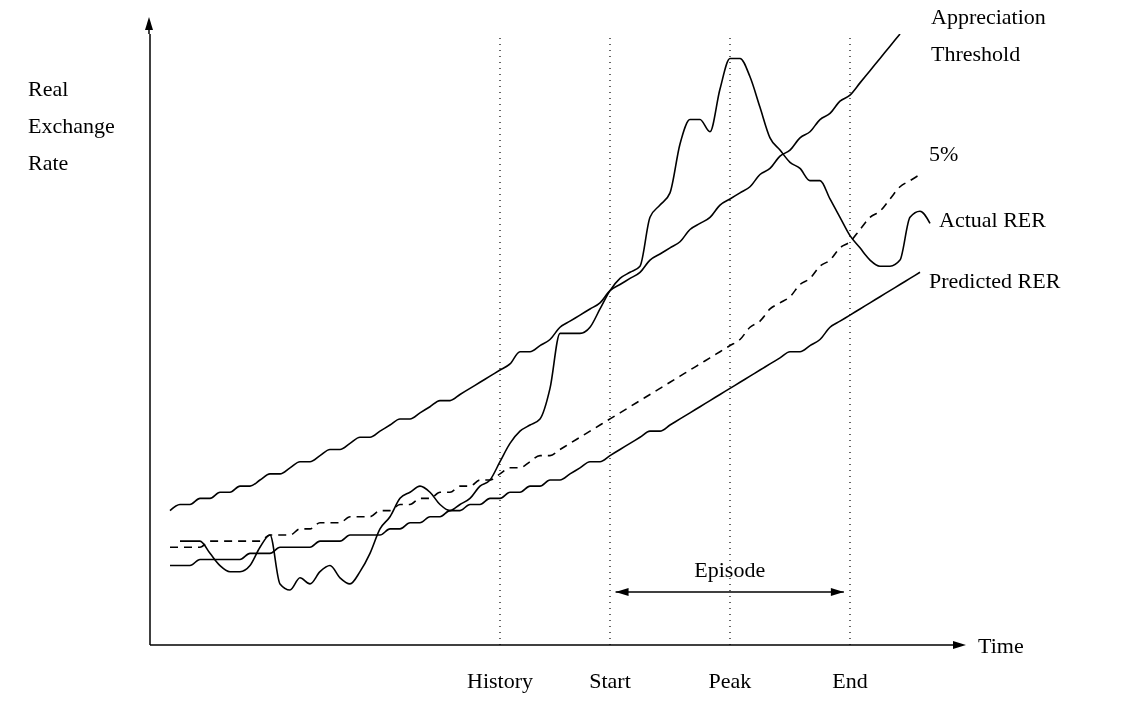 This screenshot has width=1121, height=705. I want to click on x-tick-label: End, so click(850, 680).